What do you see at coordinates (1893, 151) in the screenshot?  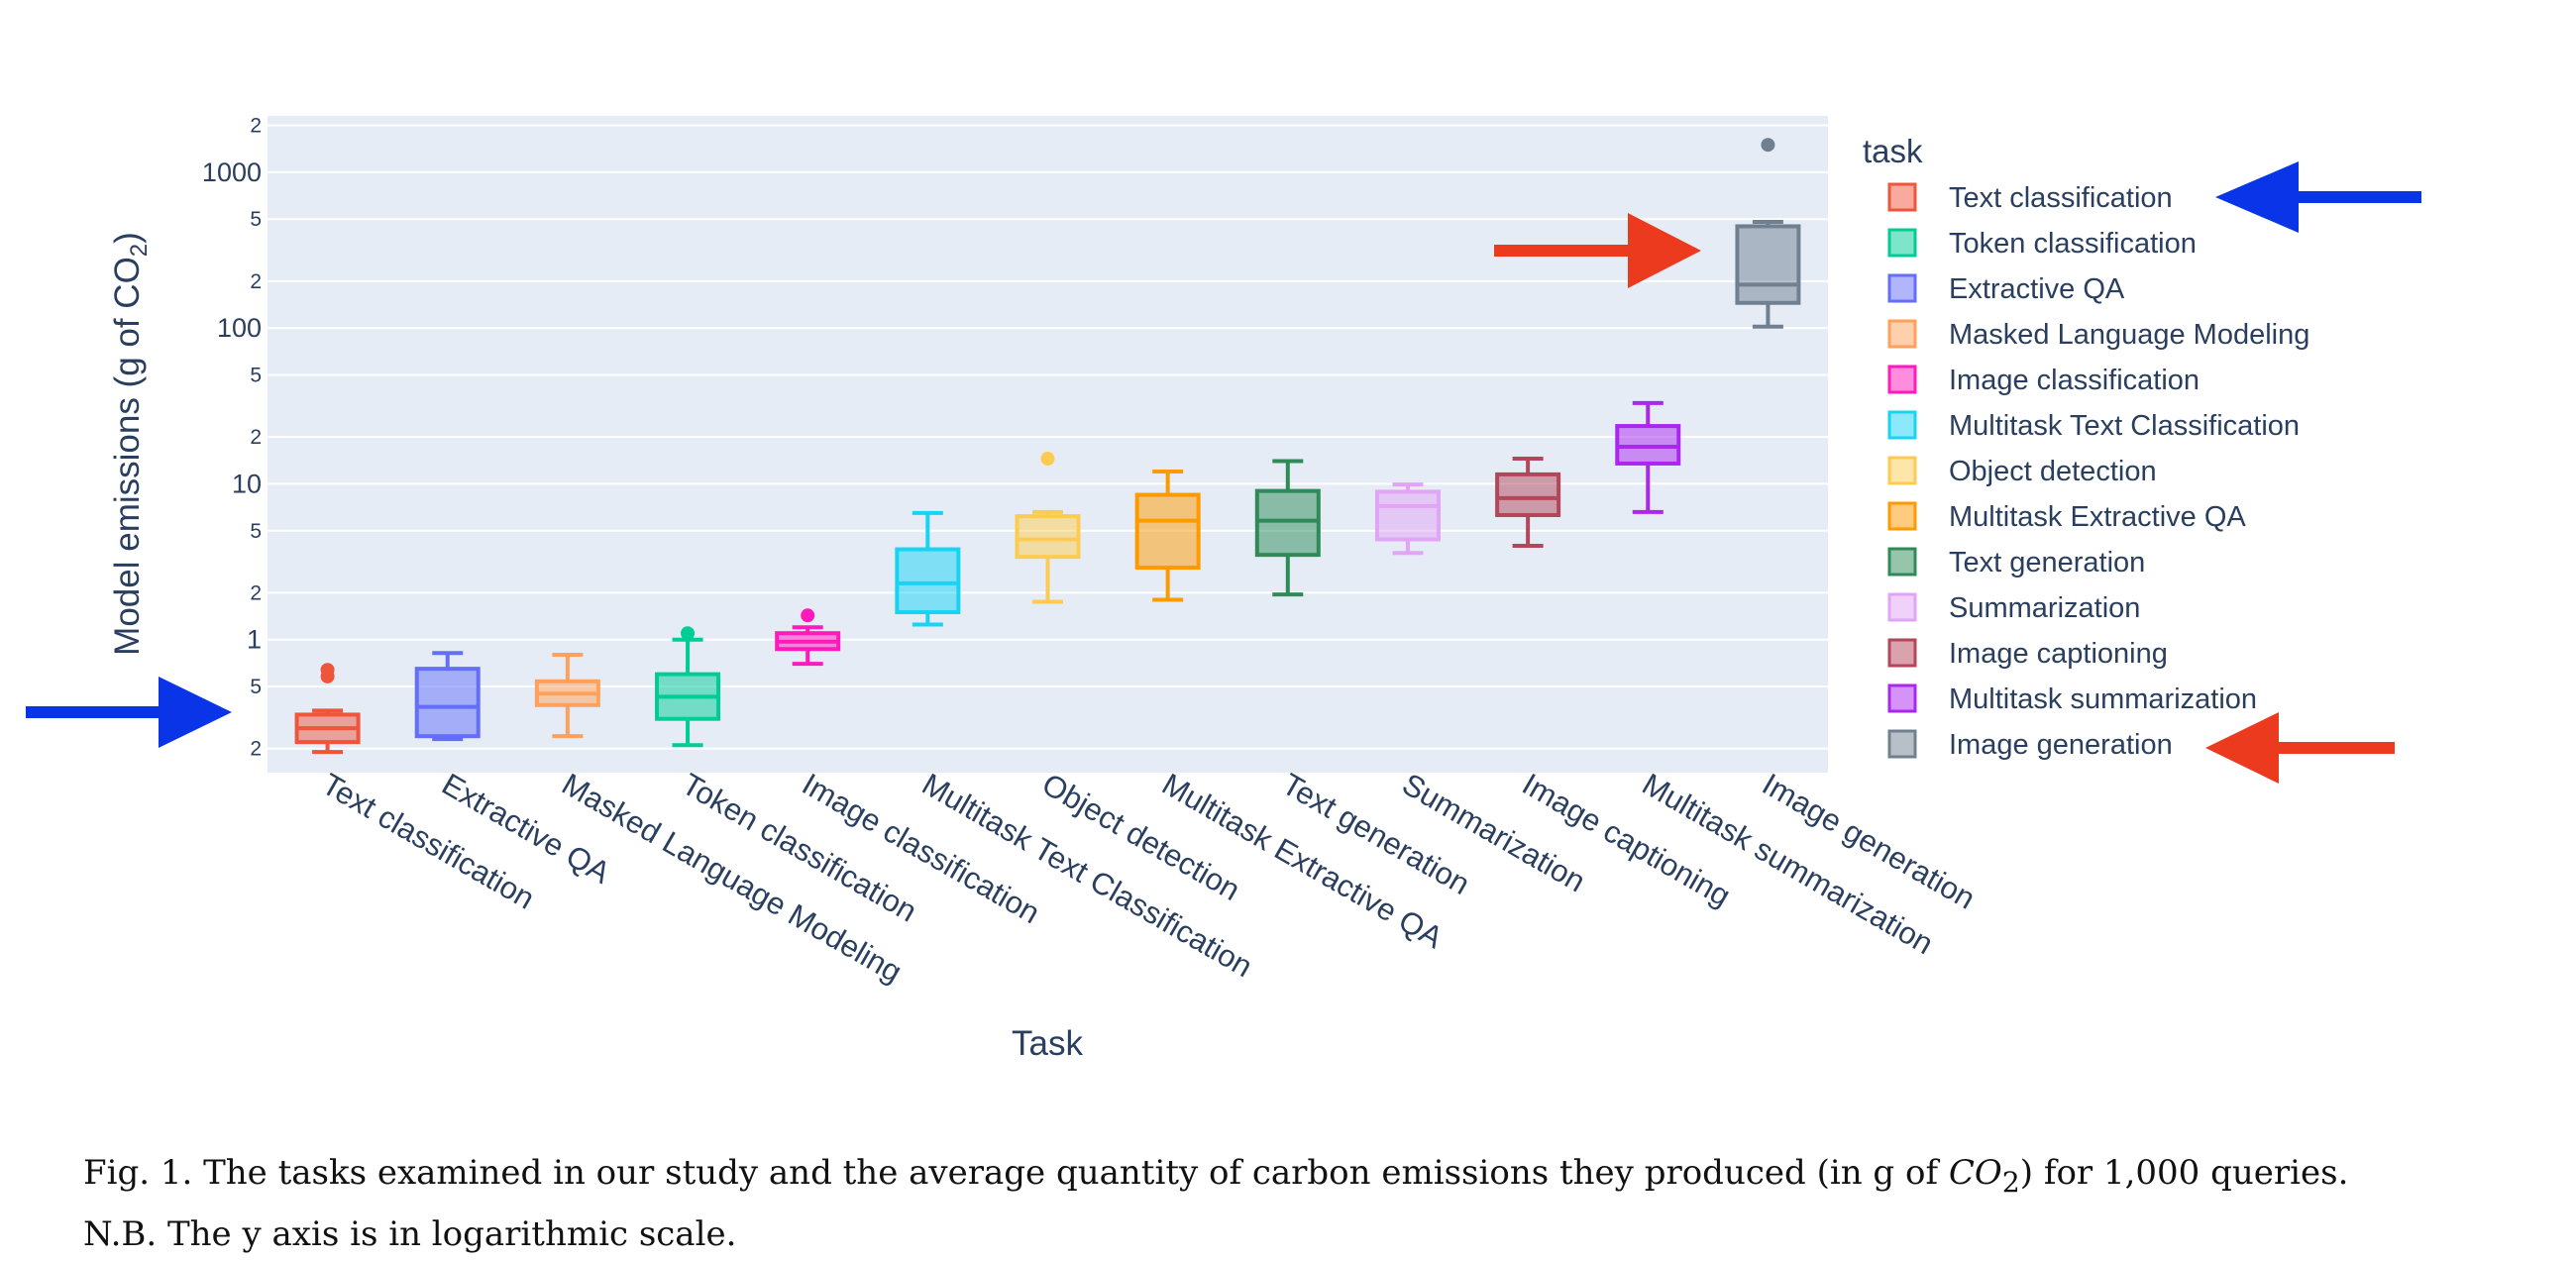 I see `legend-title: task` at bounding box center [1893, 151].